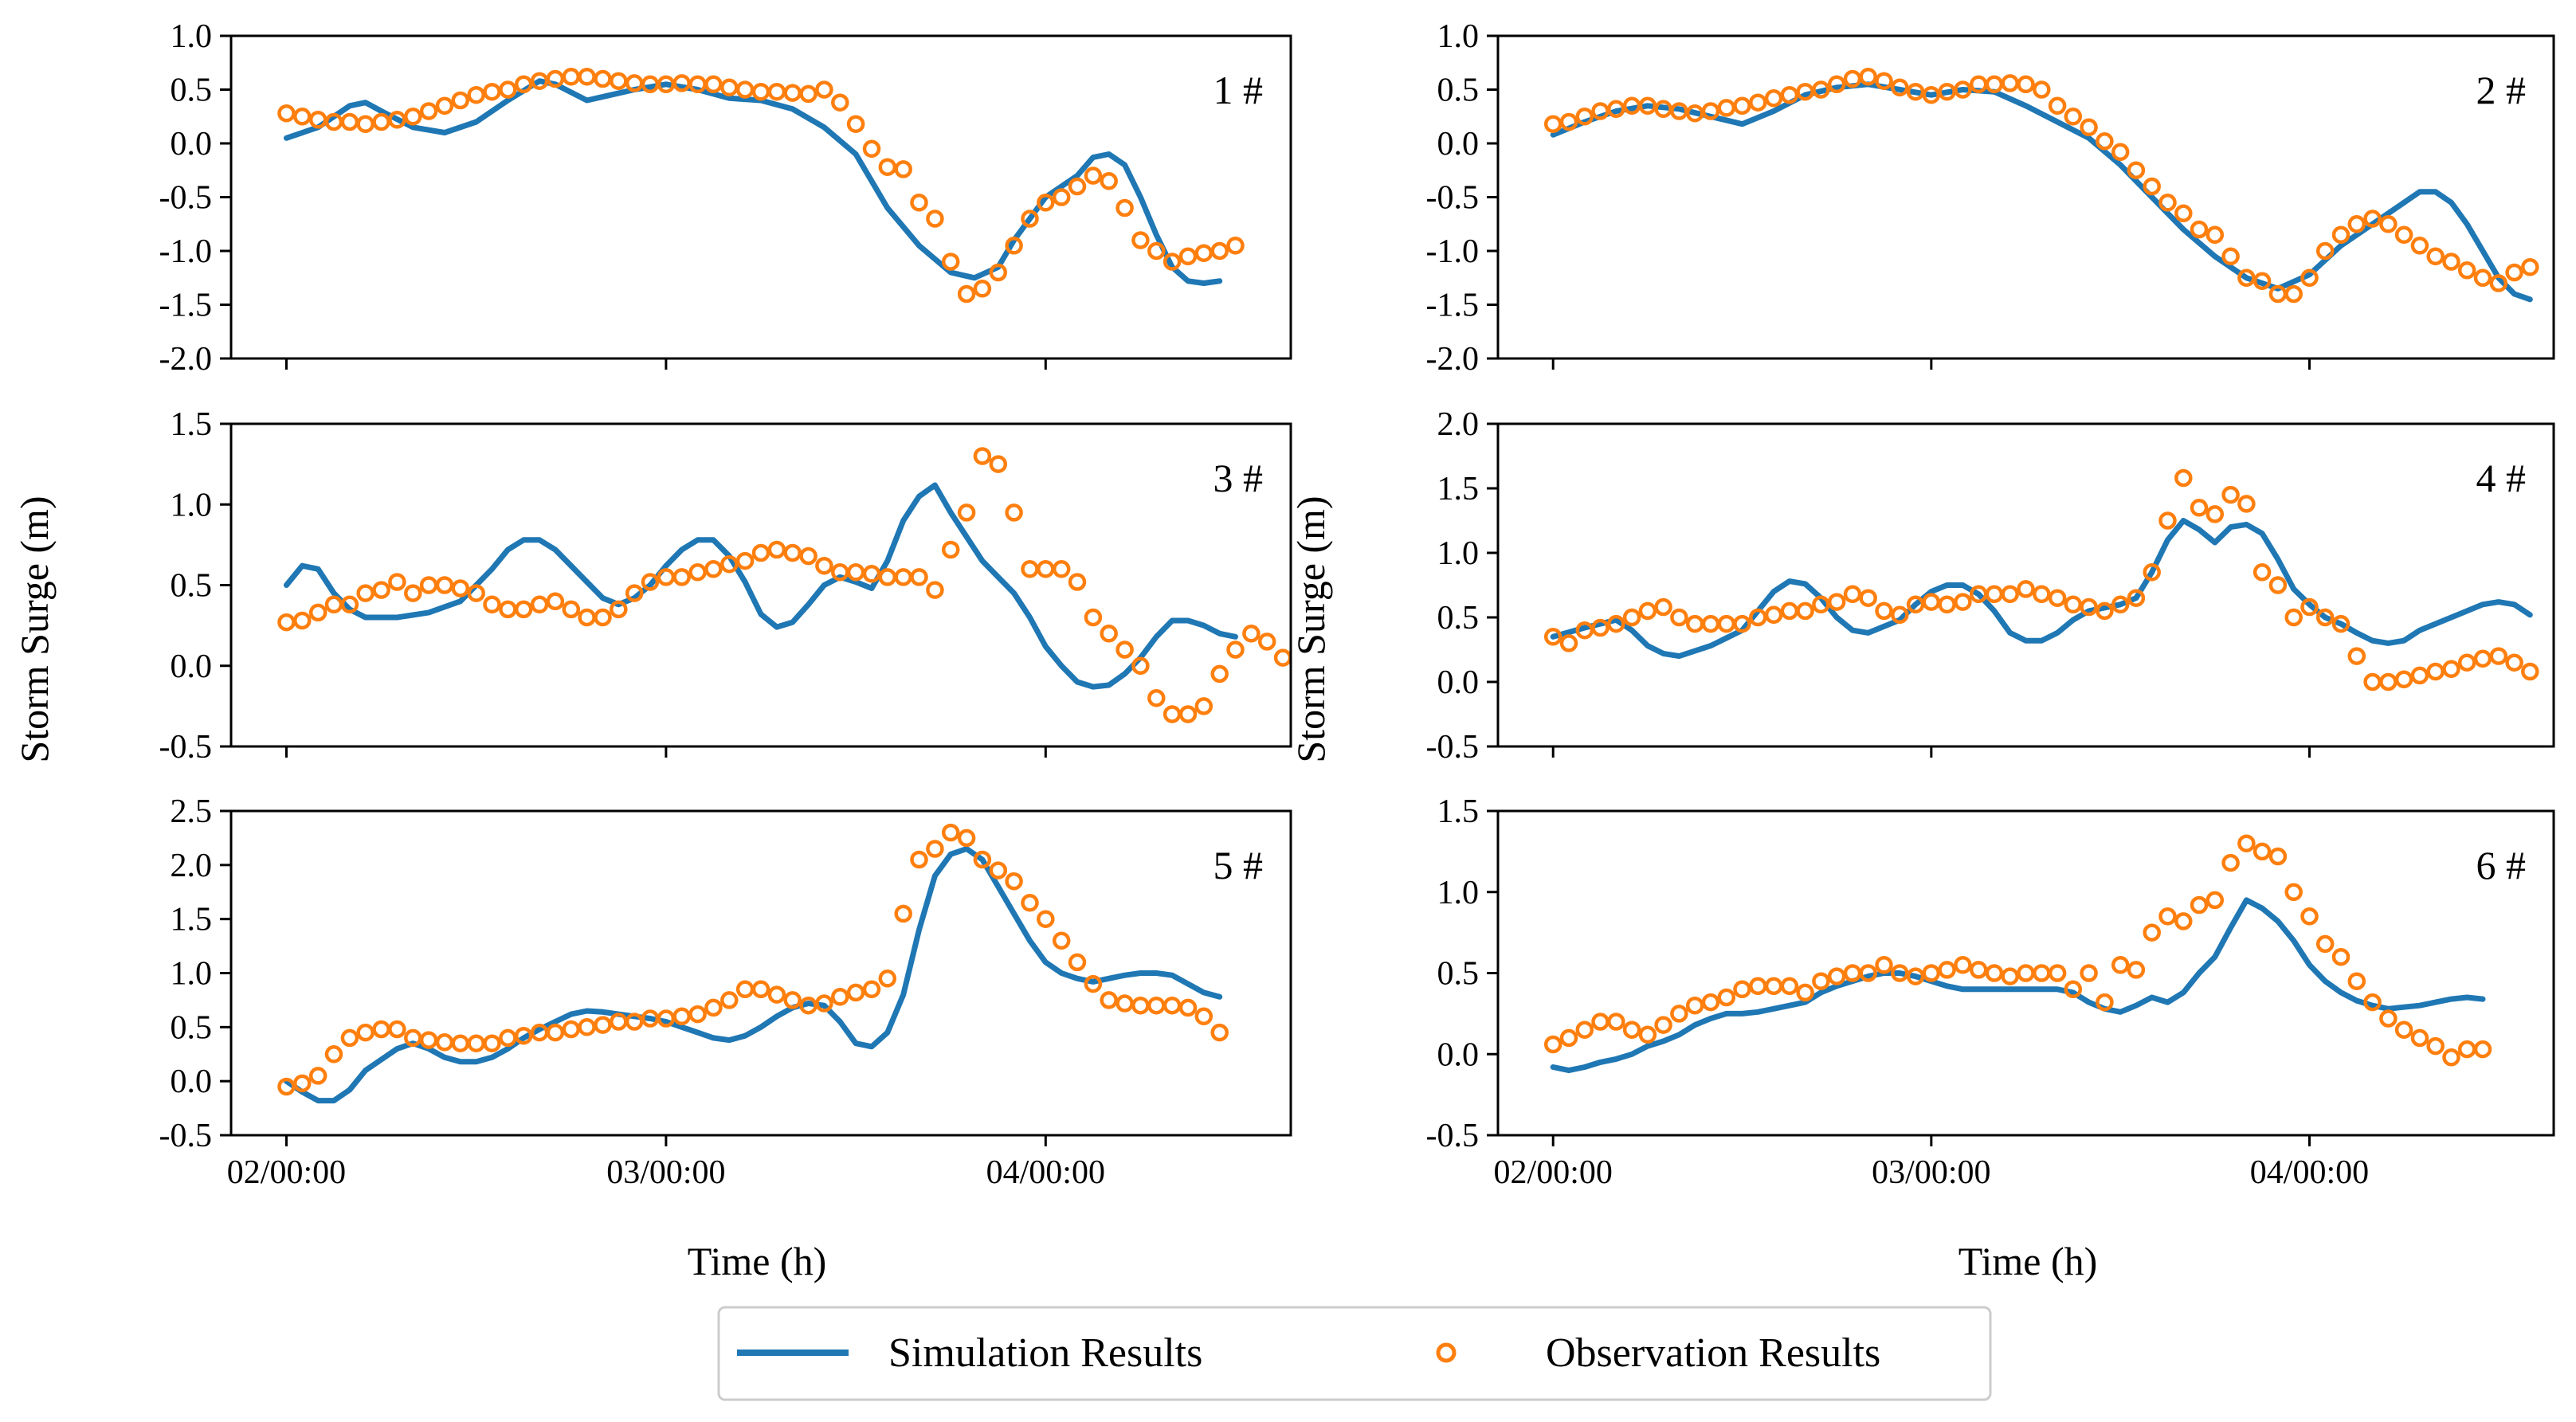  I want to click on panel-1: -2.0 -1.5 -1.0 -0.5 0.0 0.5 1.0 1 #, so click(725, 198).